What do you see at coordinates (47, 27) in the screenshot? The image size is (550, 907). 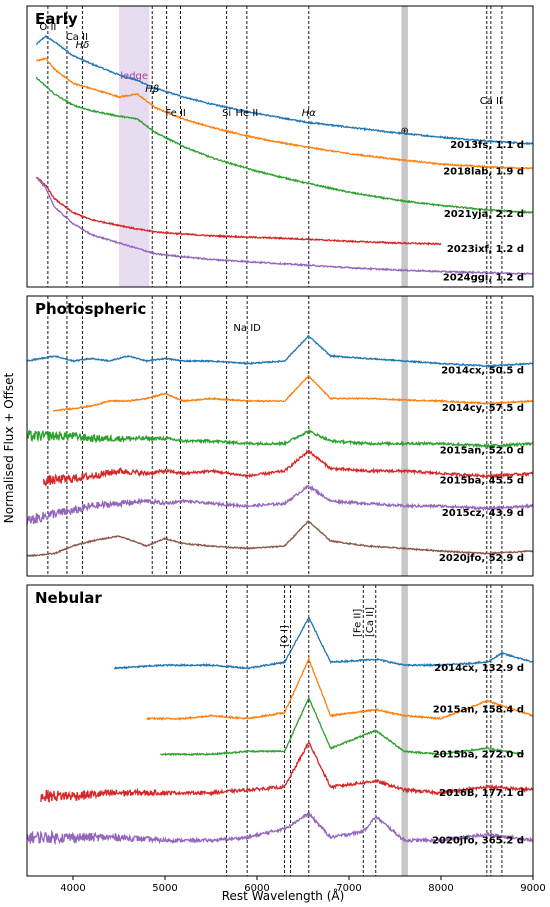 I see `marker-label: O II` at bounding box center [47, 27].